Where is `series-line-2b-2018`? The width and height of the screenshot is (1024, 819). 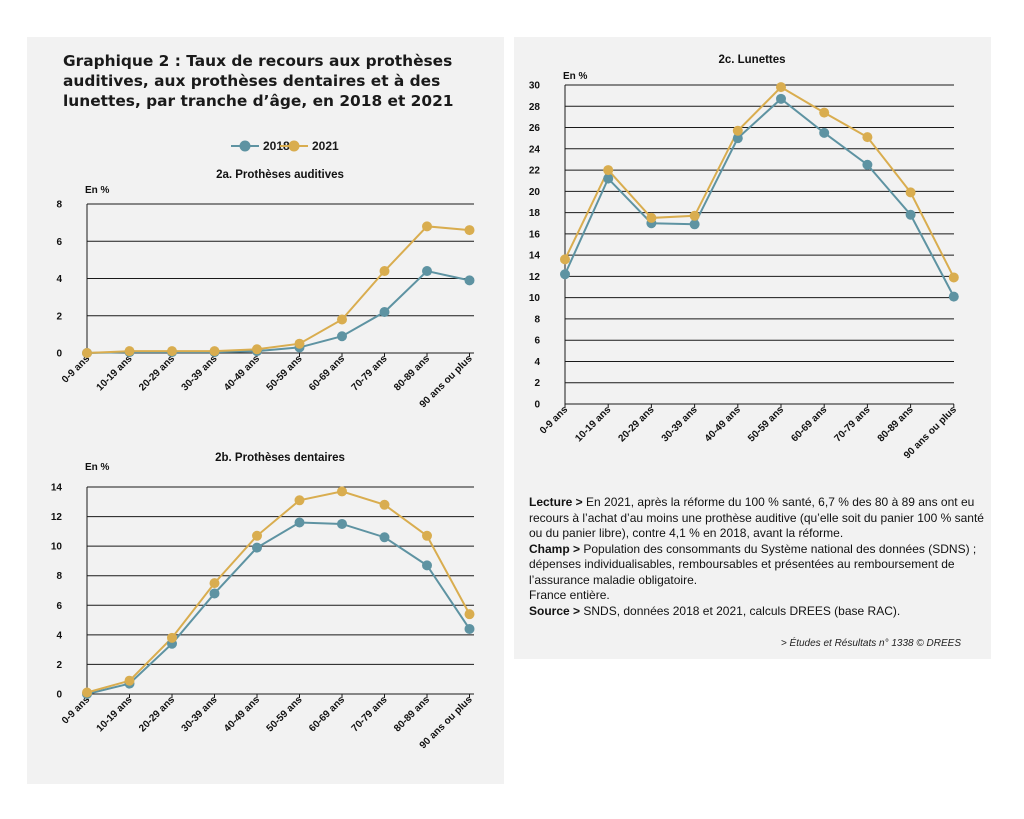 series-line-2b-2018 is located at coordinates (278, 608).